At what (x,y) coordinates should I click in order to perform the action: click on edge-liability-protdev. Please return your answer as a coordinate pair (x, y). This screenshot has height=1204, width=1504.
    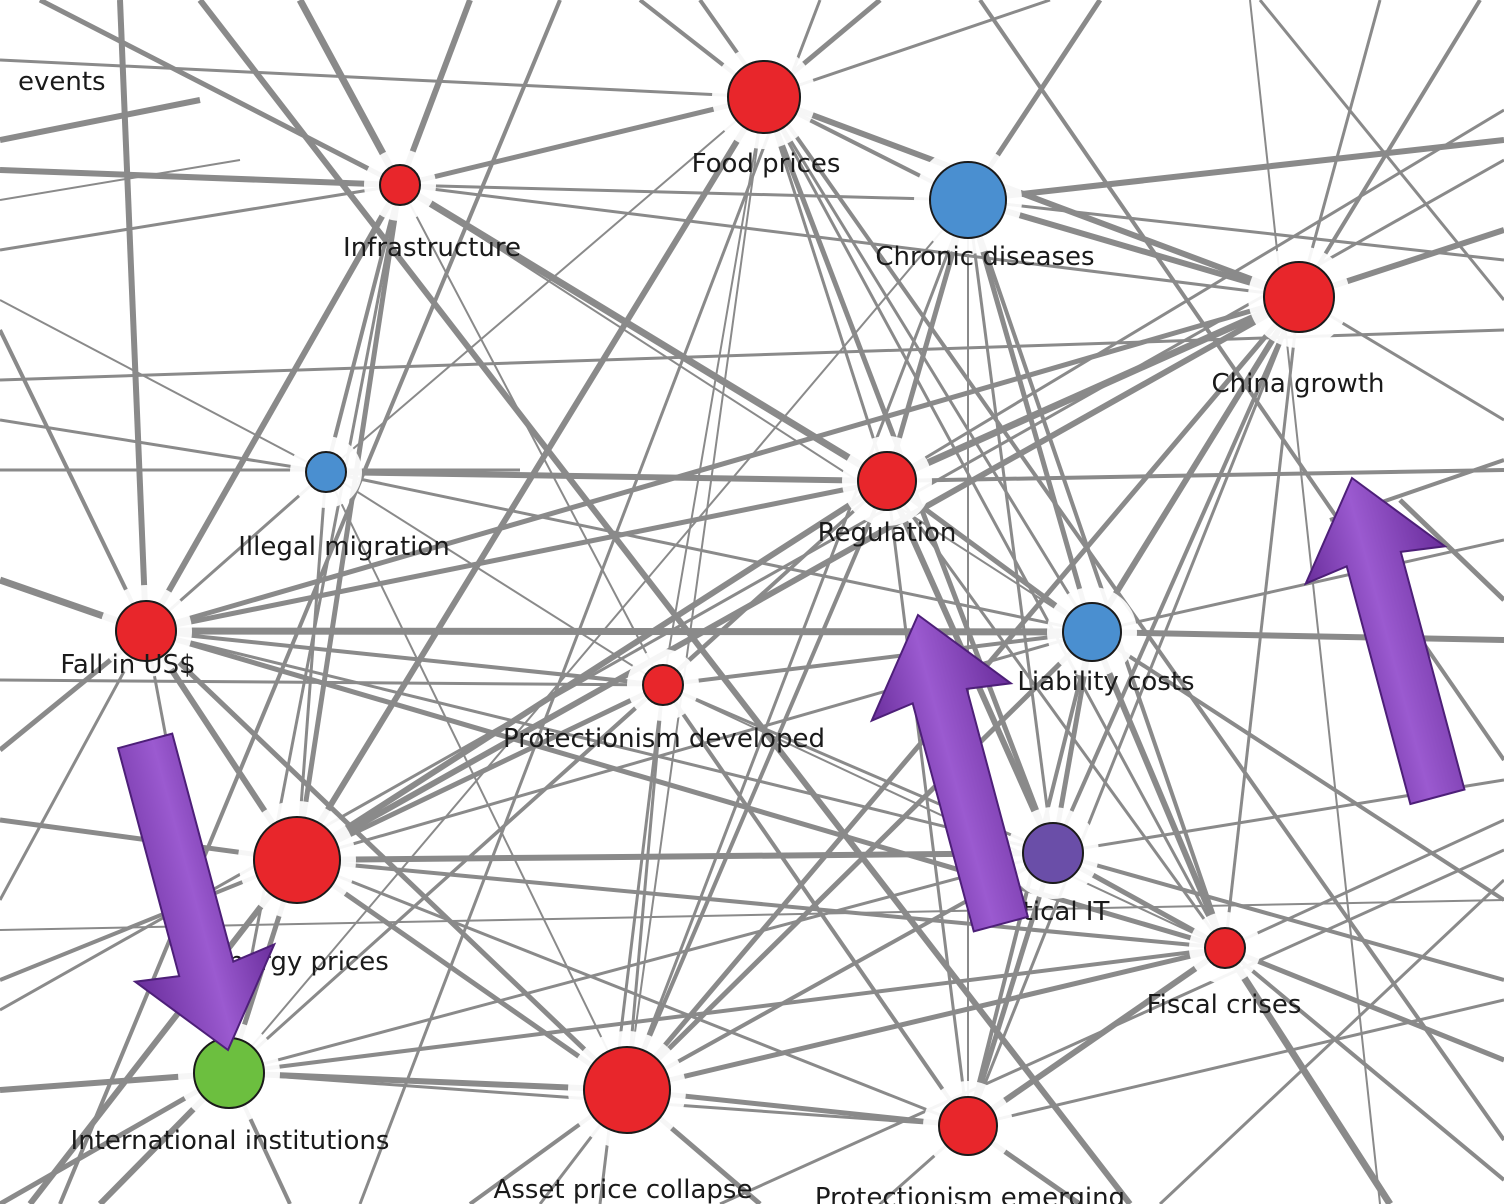
    Looking at the image, I should click on (877, 658).